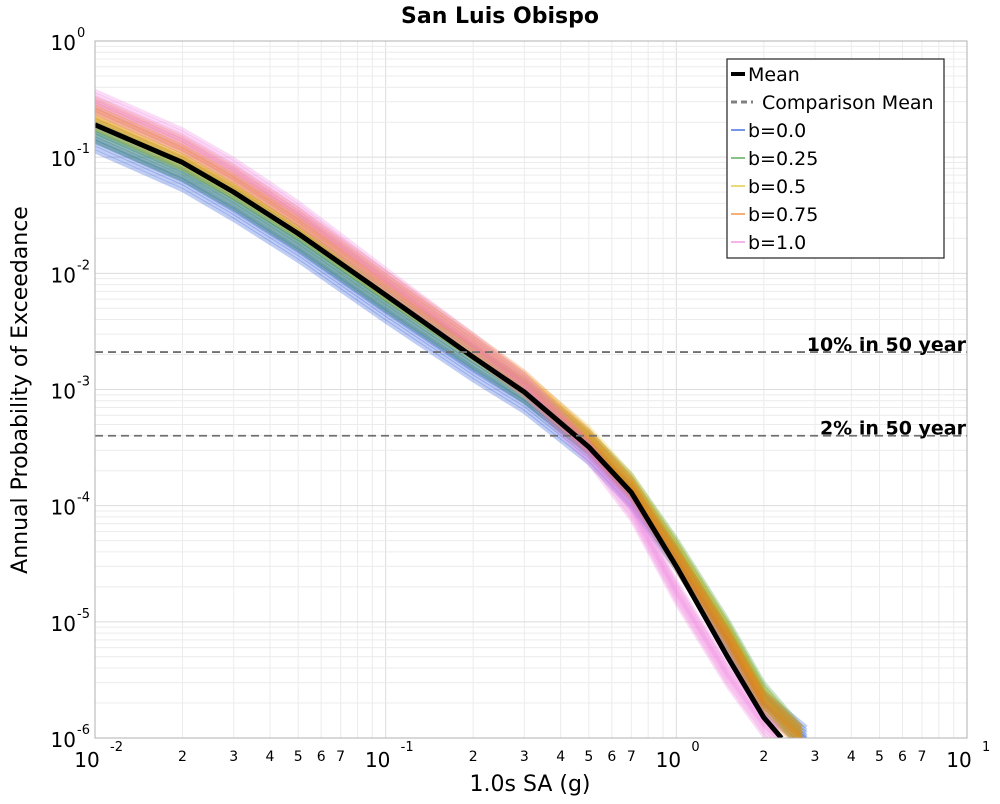 The height and width of the screenshot is (804, 1000). What do you see at coordinates (777, 131) in the screenshot?
I see `legend-label: b=0.0` at bounding box center [777, 131].